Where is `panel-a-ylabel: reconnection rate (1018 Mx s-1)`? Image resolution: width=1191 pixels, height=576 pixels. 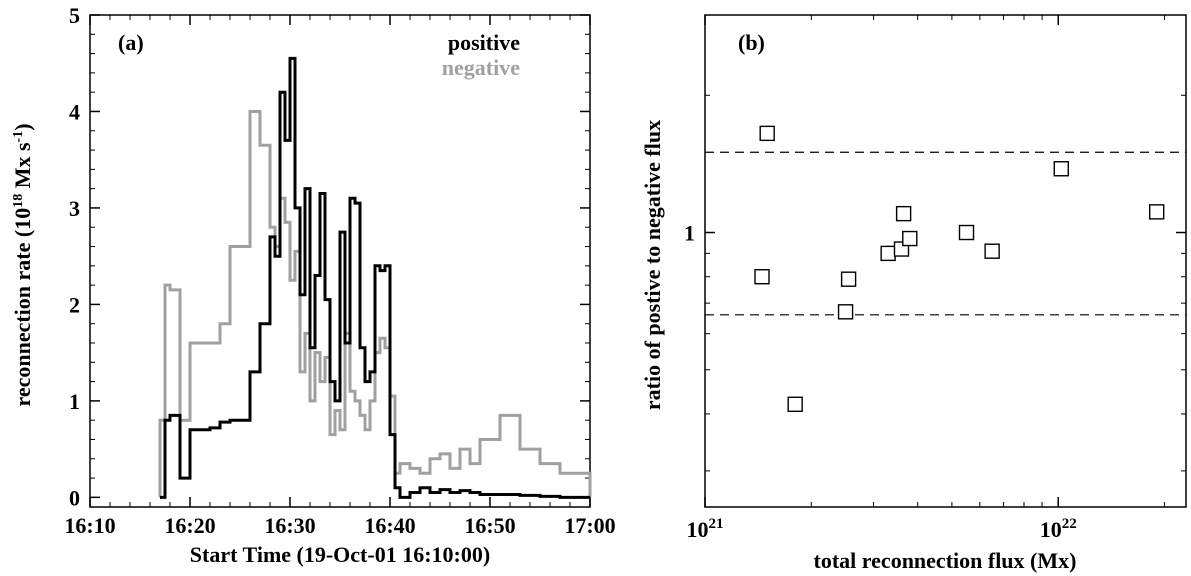 panel-a-ylabel: reconnection rate (1018 Mx s-1) is located at coordinates (22, 264).